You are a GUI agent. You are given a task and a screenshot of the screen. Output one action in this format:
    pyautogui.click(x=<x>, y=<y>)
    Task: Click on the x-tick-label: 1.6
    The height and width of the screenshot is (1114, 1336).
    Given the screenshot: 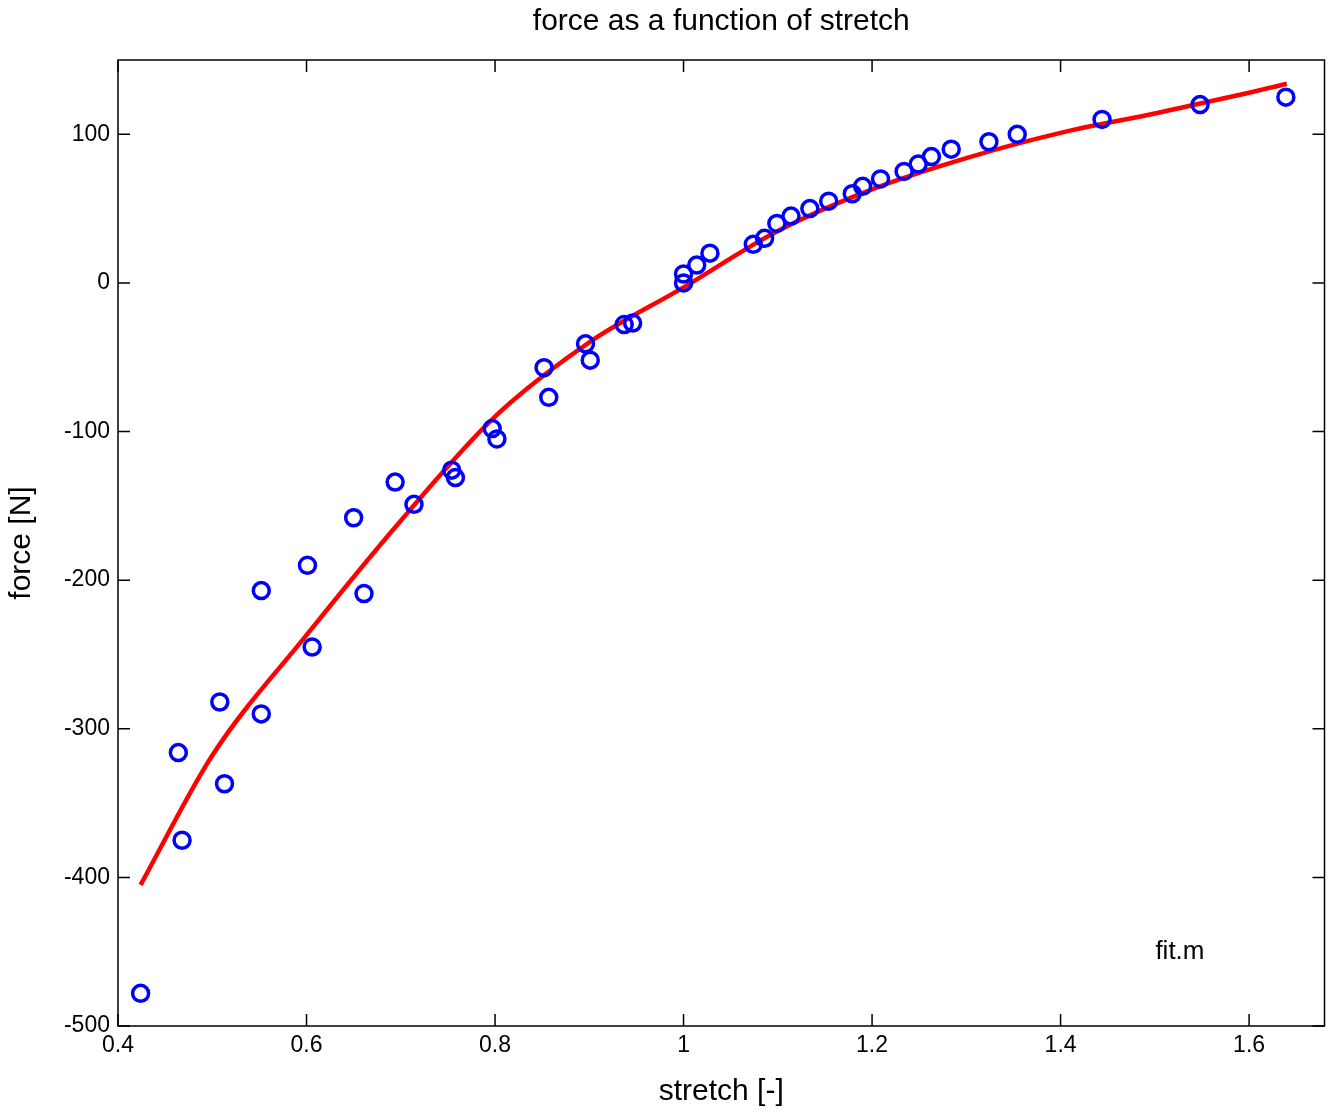 What is the action you would take?
    pyautogui.click(x=1249, y=1044)
    